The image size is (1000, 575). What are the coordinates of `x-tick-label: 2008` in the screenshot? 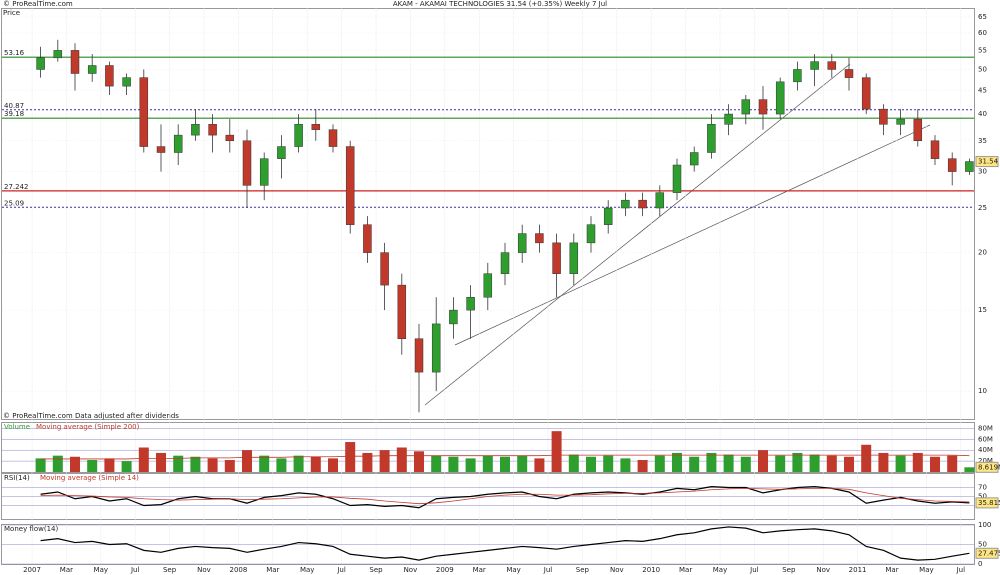 It's located at (238, 570).